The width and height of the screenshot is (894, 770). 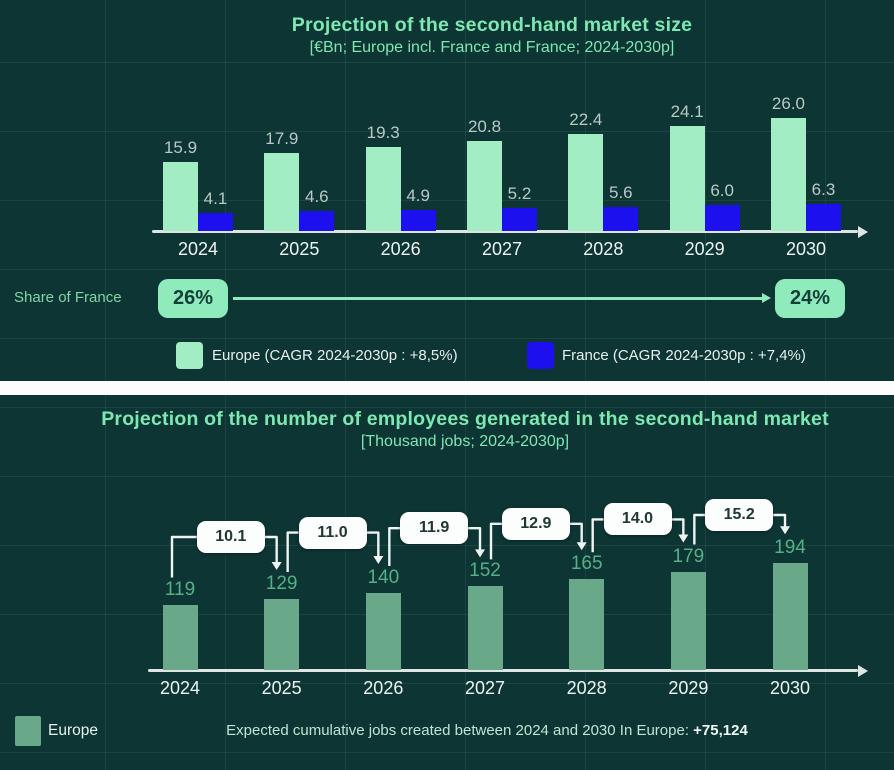 I want to click on europe-value-label: 20.8, so click(x=484, y=126).